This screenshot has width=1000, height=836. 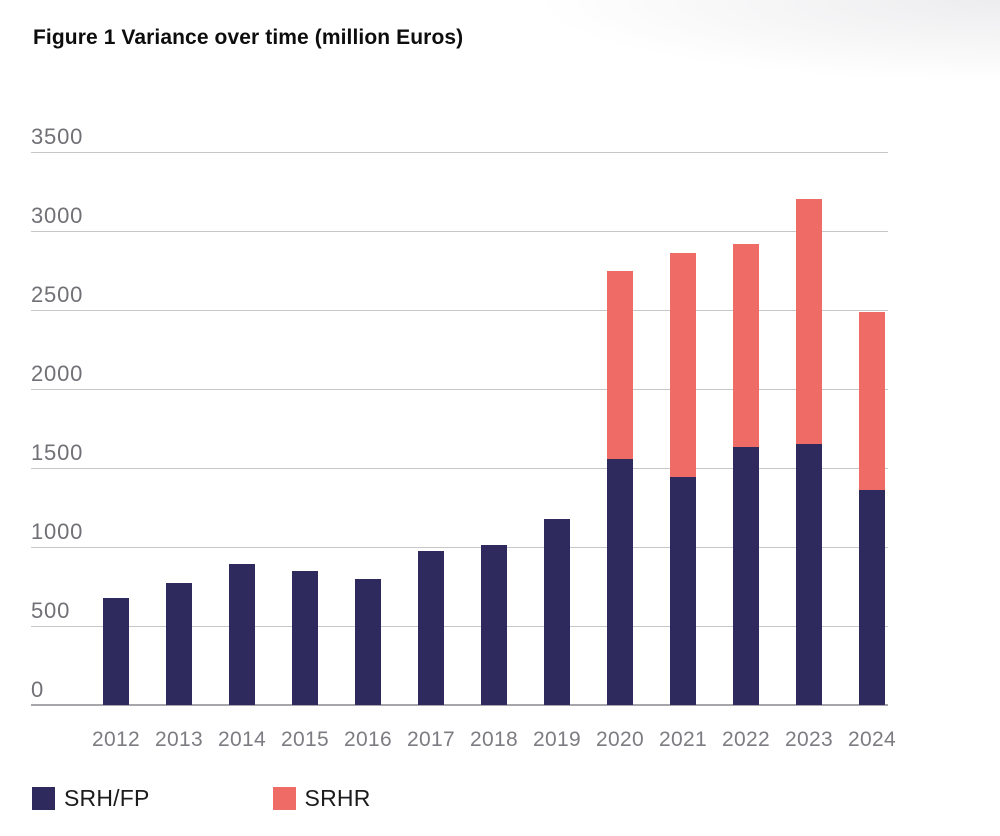 I want to click on bar-segment-srhfp-2013, so click(x=179, y=644).